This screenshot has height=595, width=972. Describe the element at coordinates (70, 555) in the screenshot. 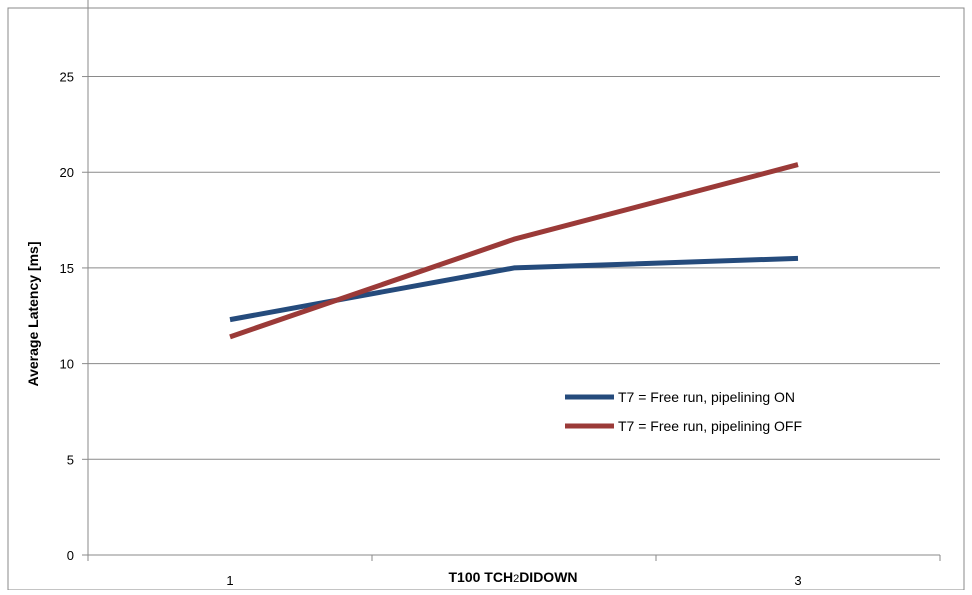

I see `y-tick-label: 0` at that location.